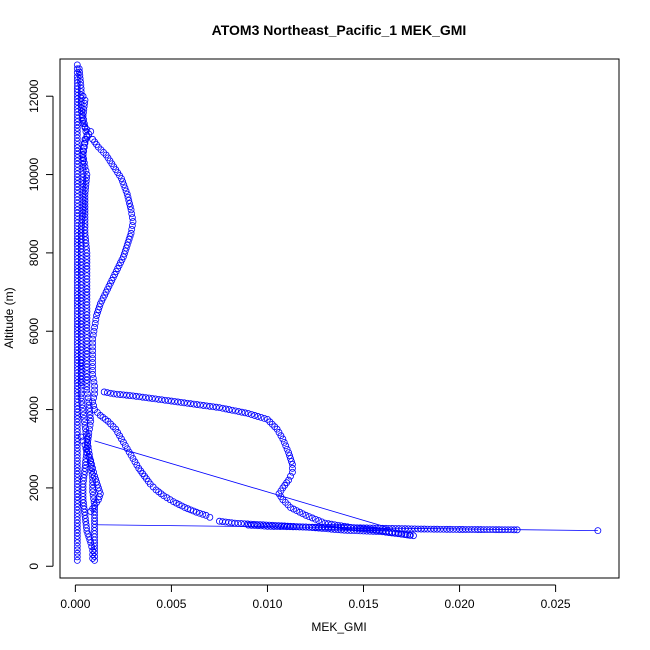 The image size is (650, 650). Describe the element at coordinates (34, 331) in the screenshot. I see `y-tick-label: 6000` at that location.